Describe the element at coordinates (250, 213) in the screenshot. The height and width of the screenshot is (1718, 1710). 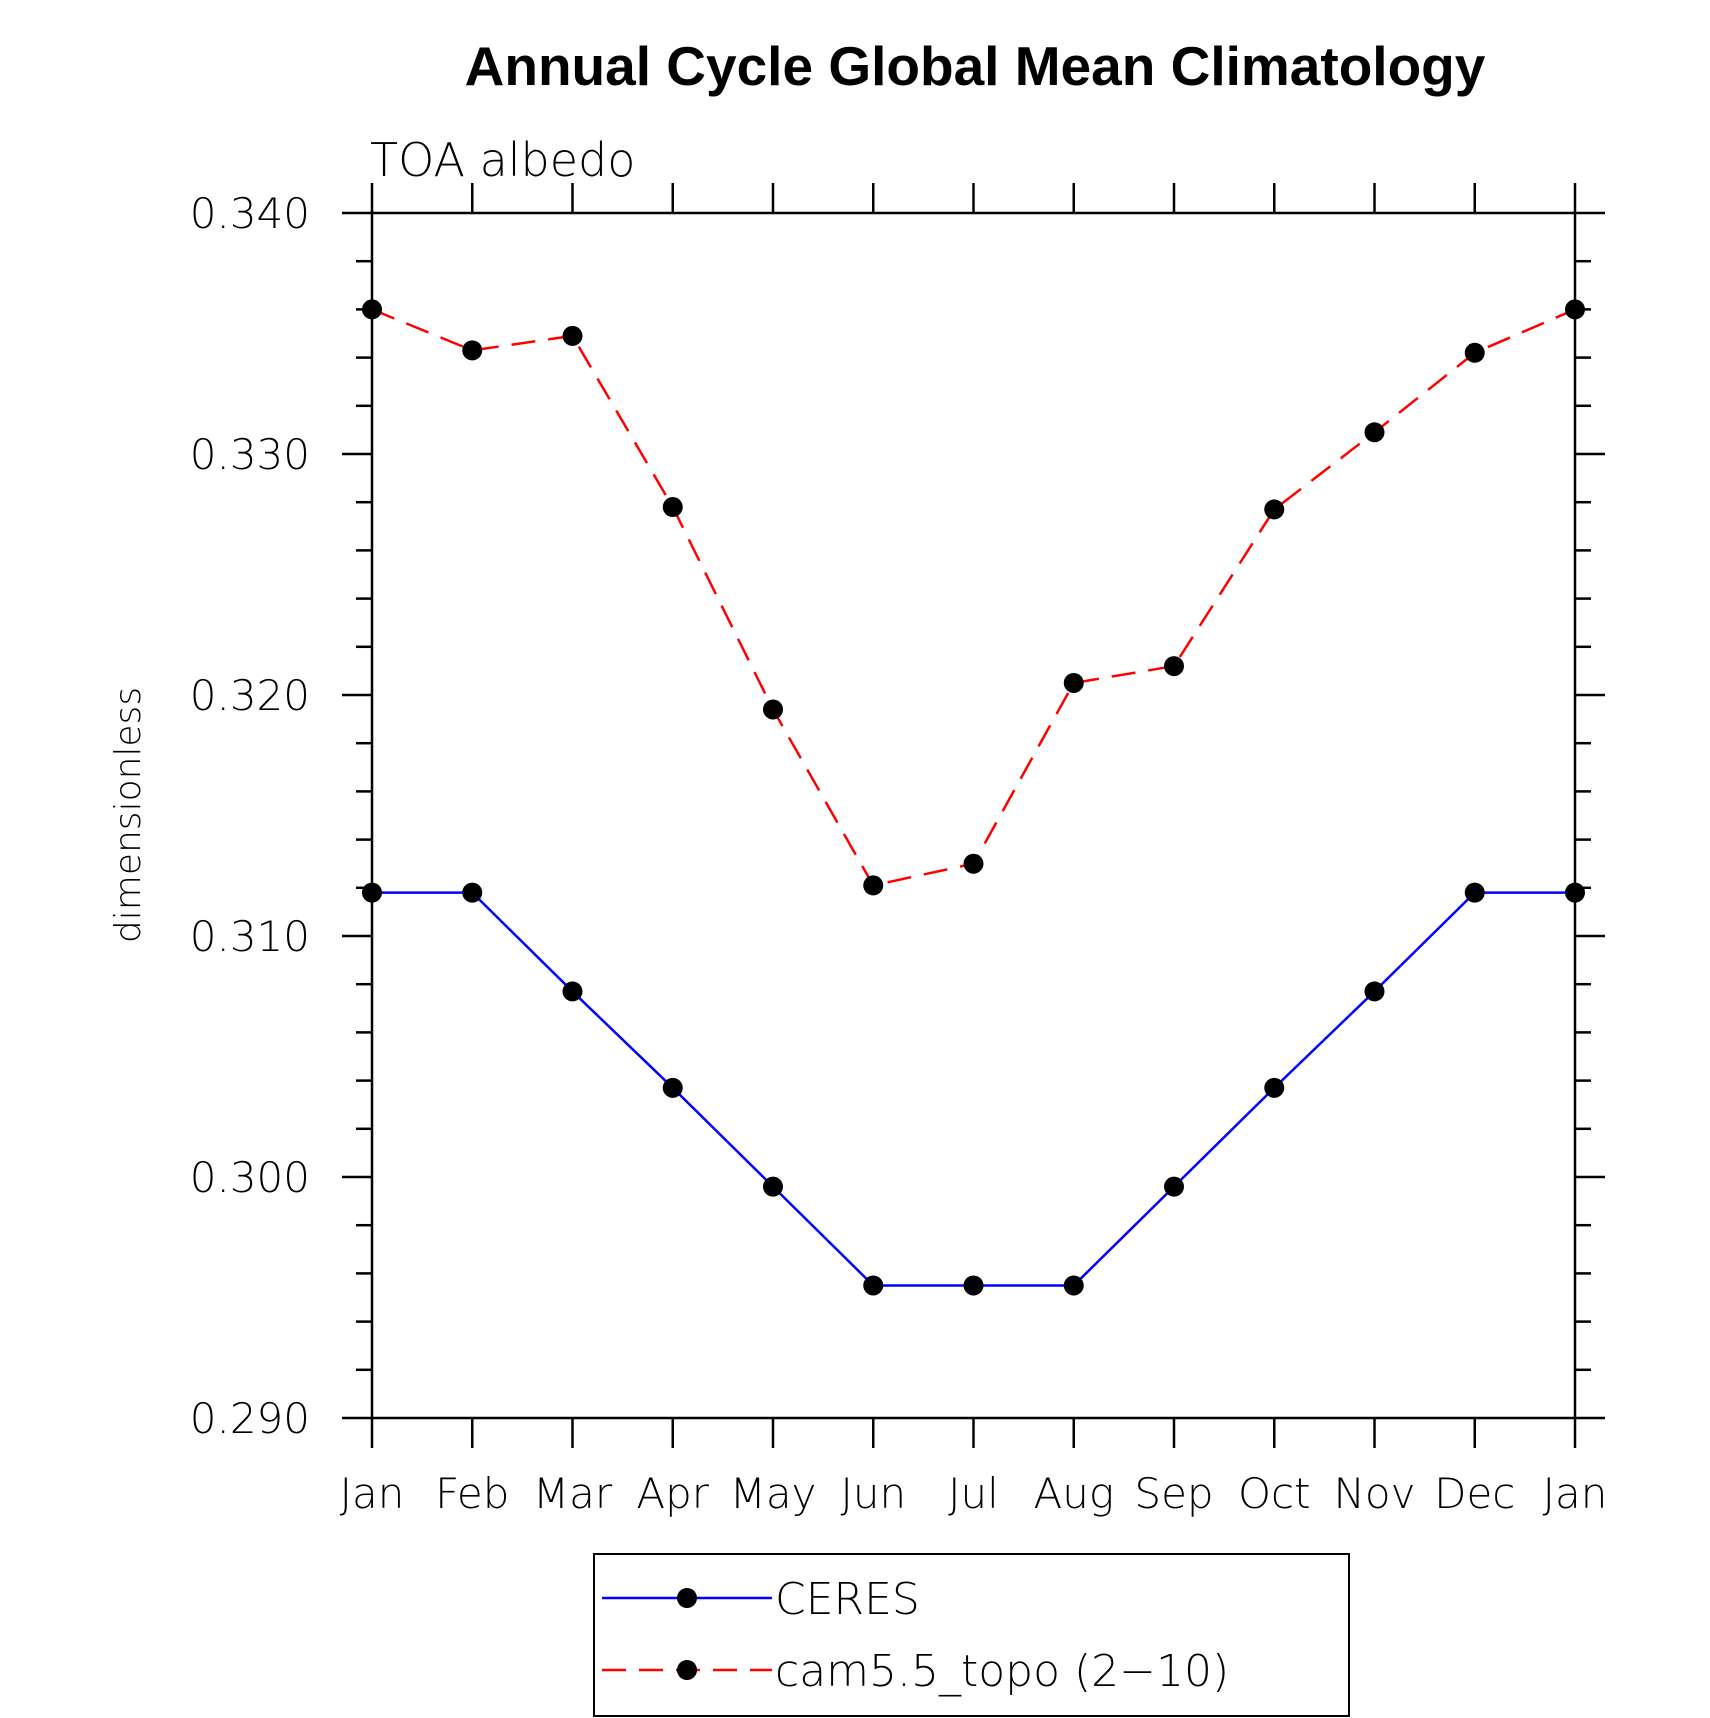
I see `y-tick-label: 0.340` at that location.